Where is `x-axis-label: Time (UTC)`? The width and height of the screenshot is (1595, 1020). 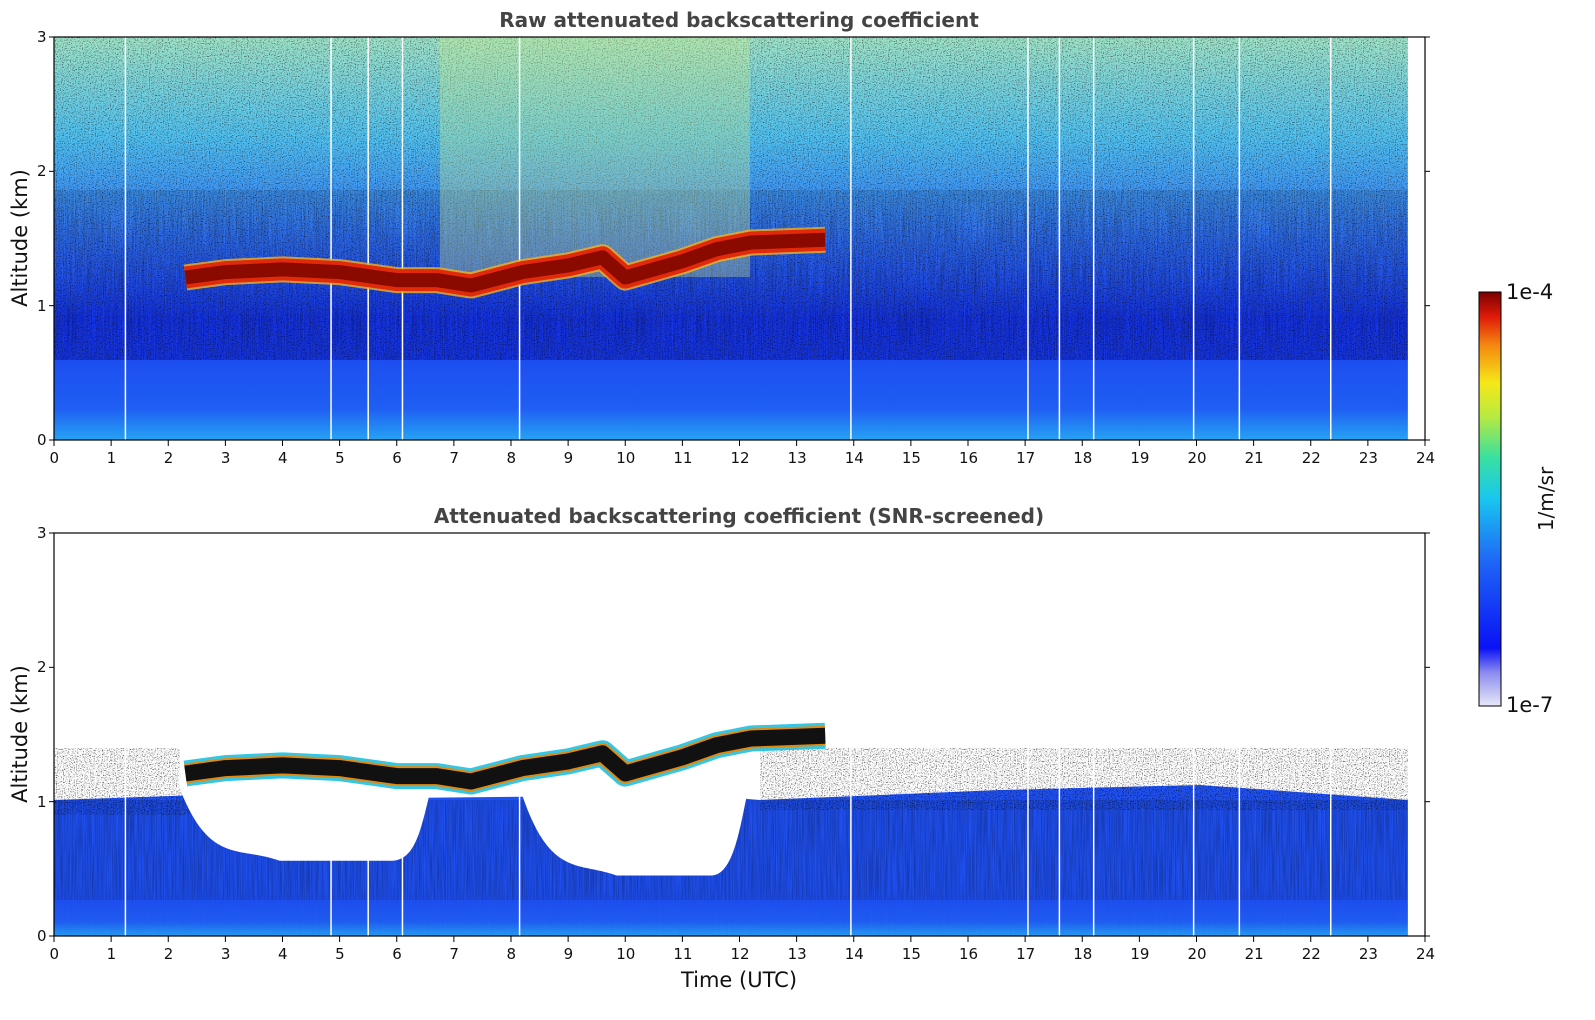 x-axis-label: Time (UTC) is located at coordinates (739, 980).